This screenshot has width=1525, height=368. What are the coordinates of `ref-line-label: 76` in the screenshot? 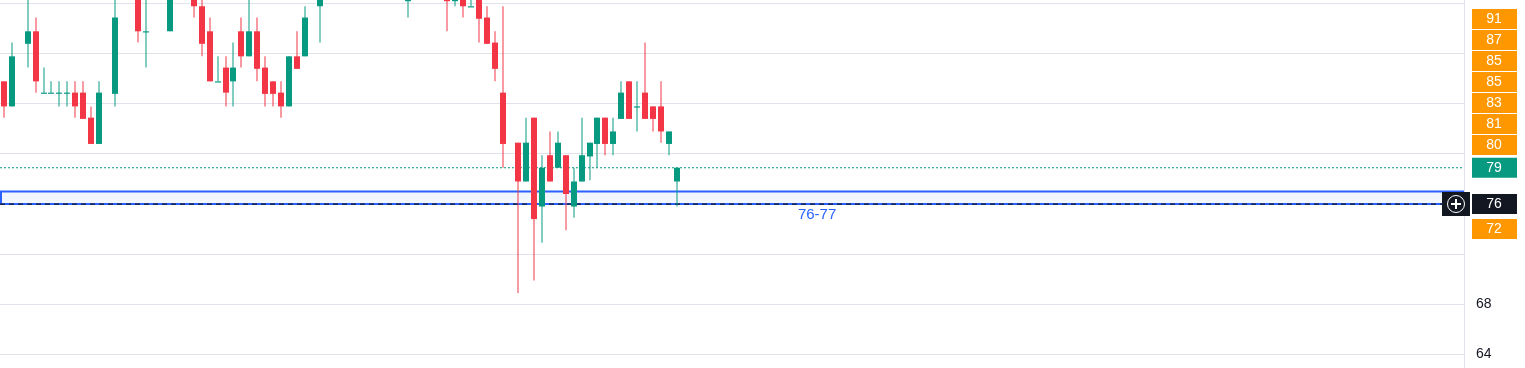 It's located at (1494, 202).